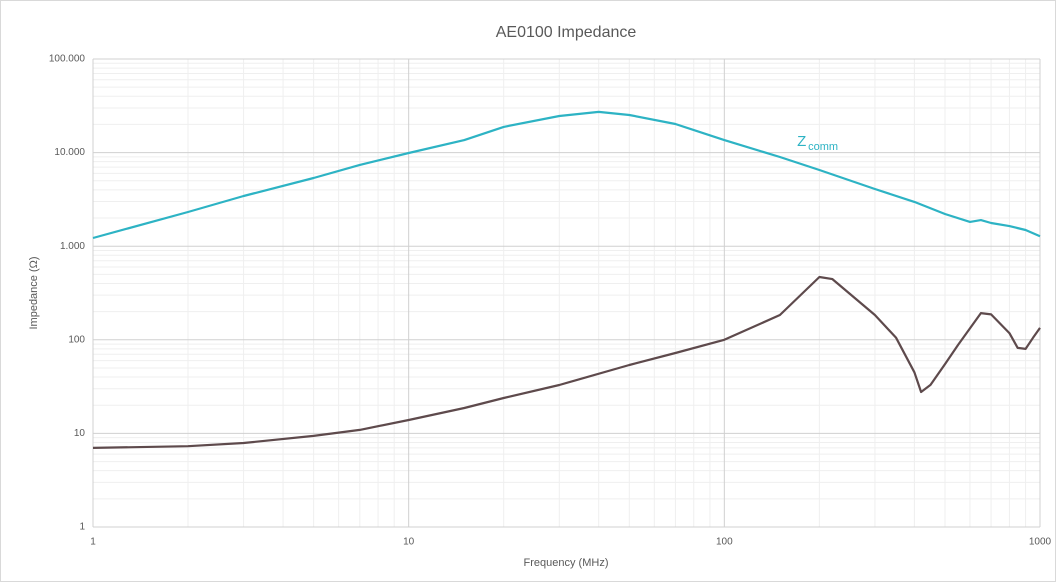 The image size is (1057, 588). Describe the element at coordinates (69, 152) in the screenshot. I see `y-tick-label: 10.000` at that location.